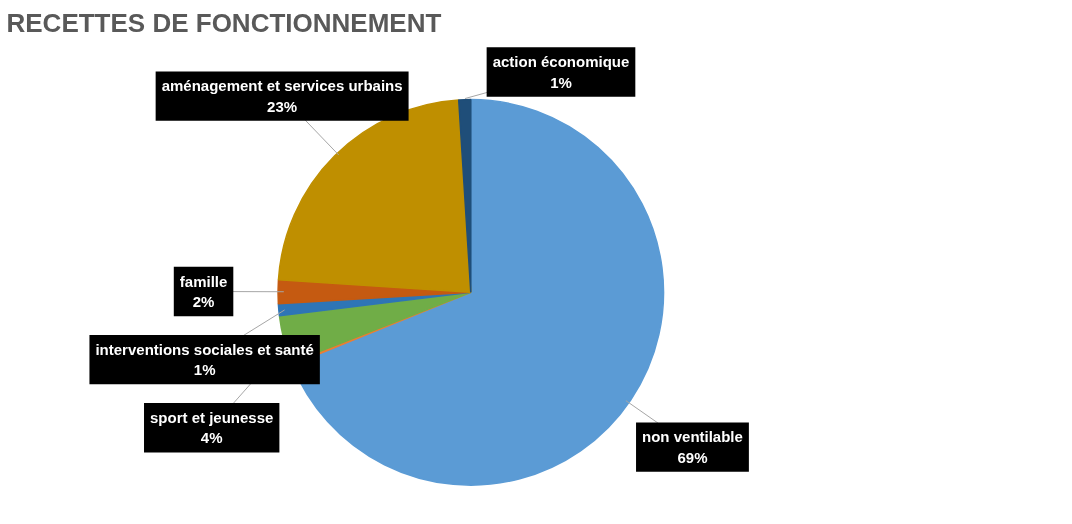  What do you see at coordinates (203, 281) in the screenshot?
I see `slice-label: famille` at bounding box center [203, 281].